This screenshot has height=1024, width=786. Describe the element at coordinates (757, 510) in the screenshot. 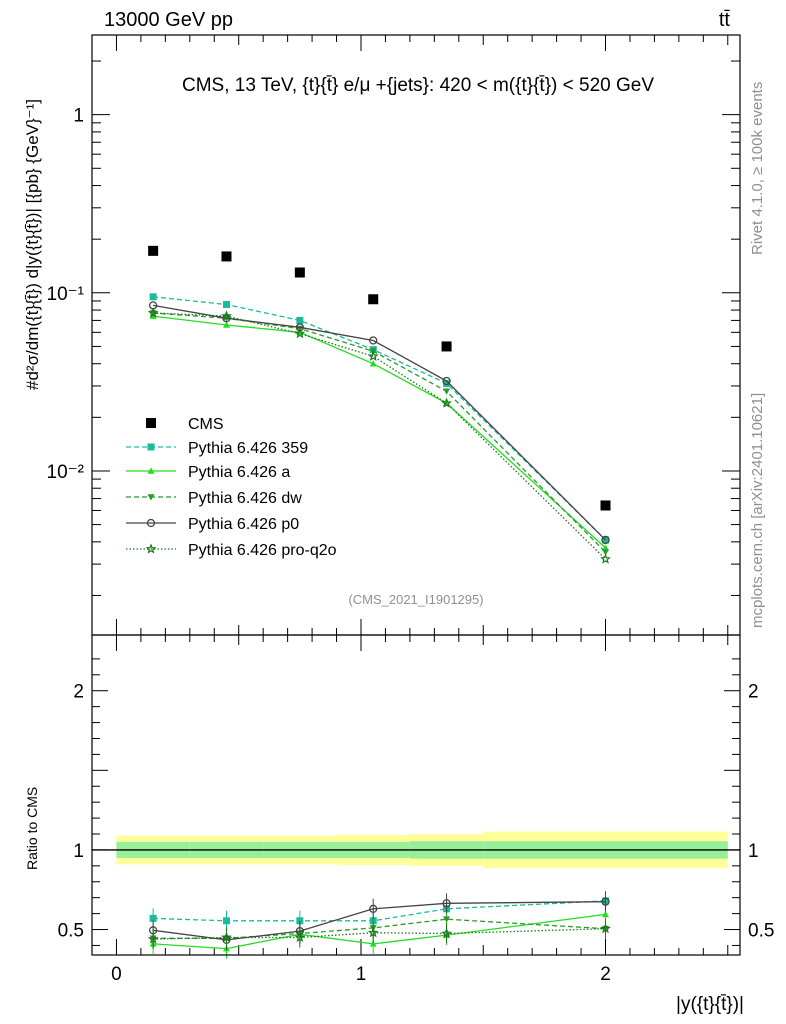

I see `side-source: mcplots.cern.ch [arXiv:2401.10621]` at that location.